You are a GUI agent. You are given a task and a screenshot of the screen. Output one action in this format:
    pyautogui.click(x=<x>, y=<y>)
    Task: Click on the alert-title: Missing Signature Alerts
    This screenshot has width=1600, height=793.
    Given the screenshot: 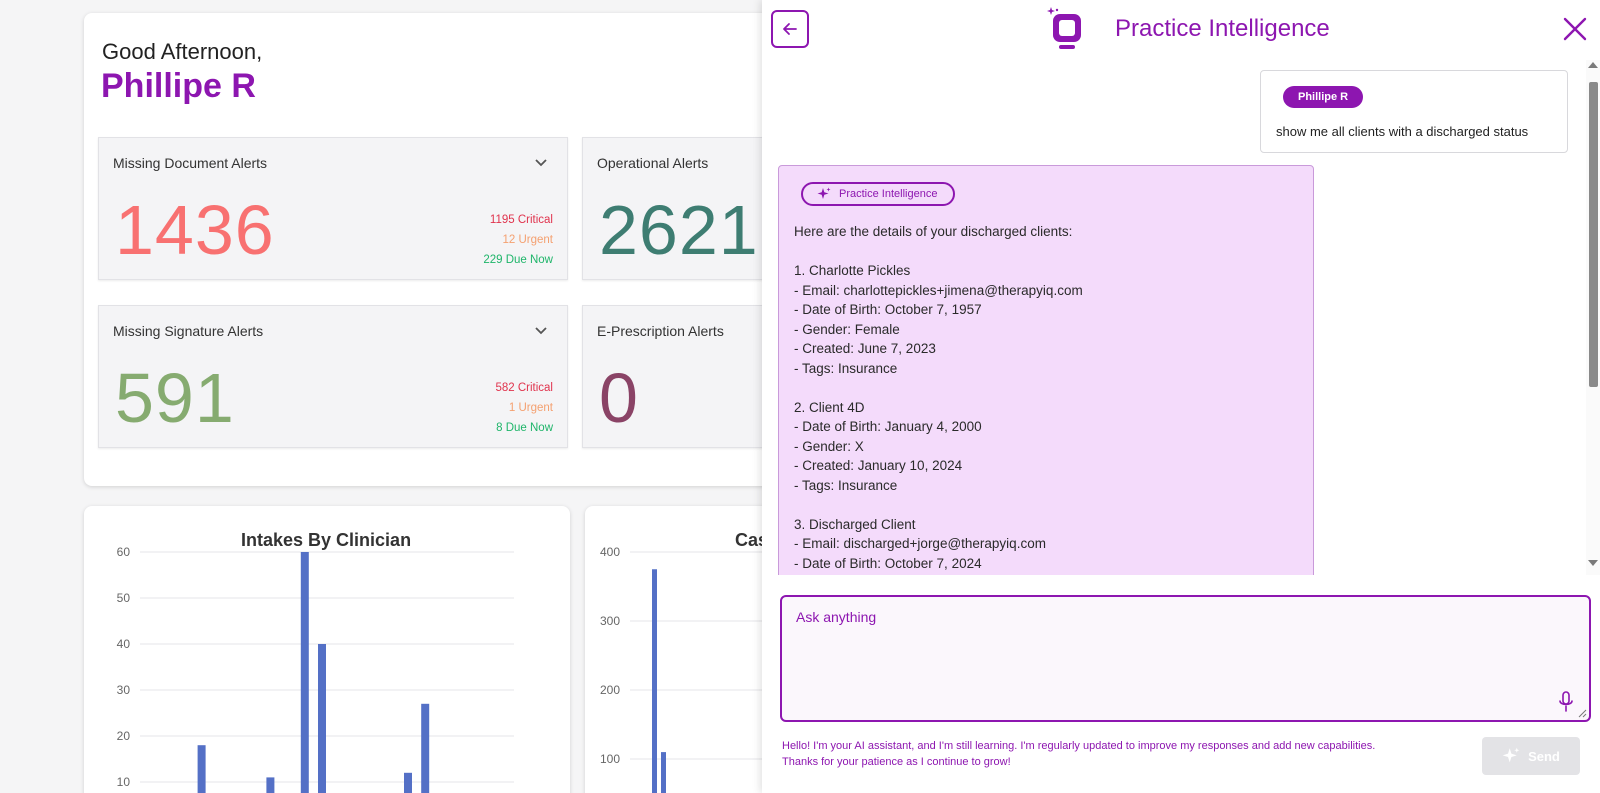 What is the action you would take?
    pyautogui.click(x=188, y=331)
    